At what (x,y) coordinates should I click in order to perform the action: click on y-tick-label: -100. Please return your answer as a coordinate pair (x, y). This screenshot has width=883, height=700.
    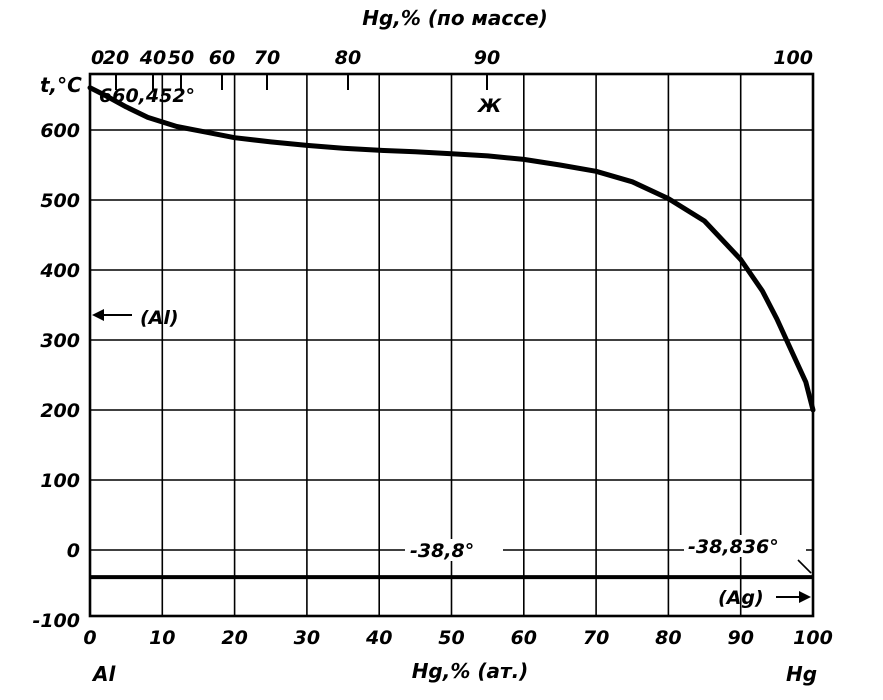
    Looking at the image, I should click on (56, 621).